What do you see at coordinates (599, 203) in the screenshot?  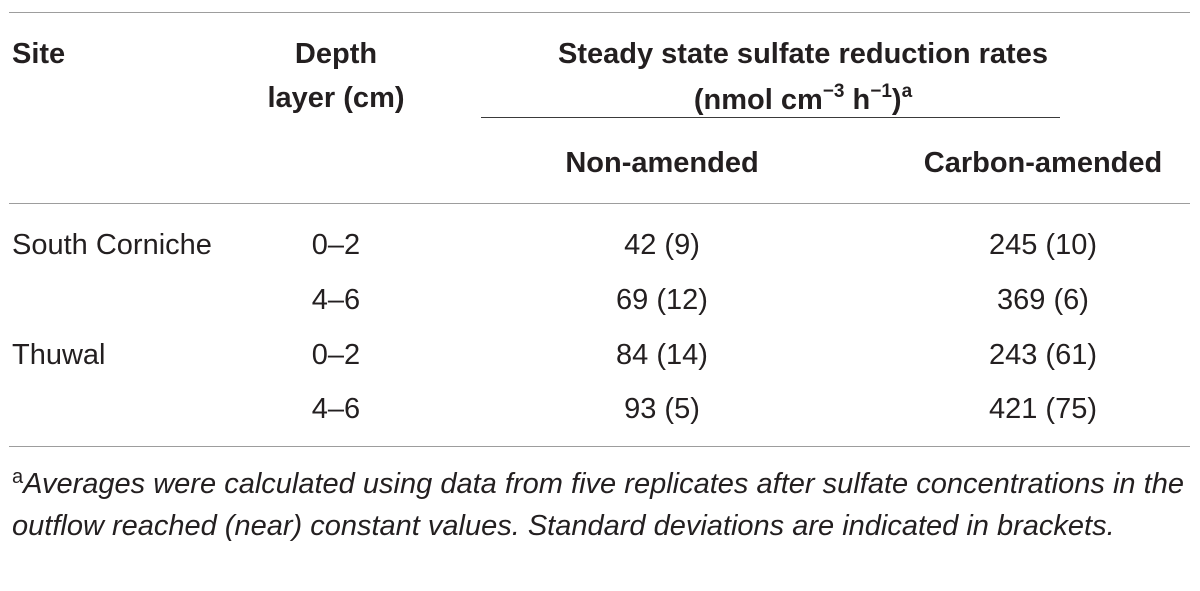 I see `header-bottom-rule` at bounding box center [599, 203].